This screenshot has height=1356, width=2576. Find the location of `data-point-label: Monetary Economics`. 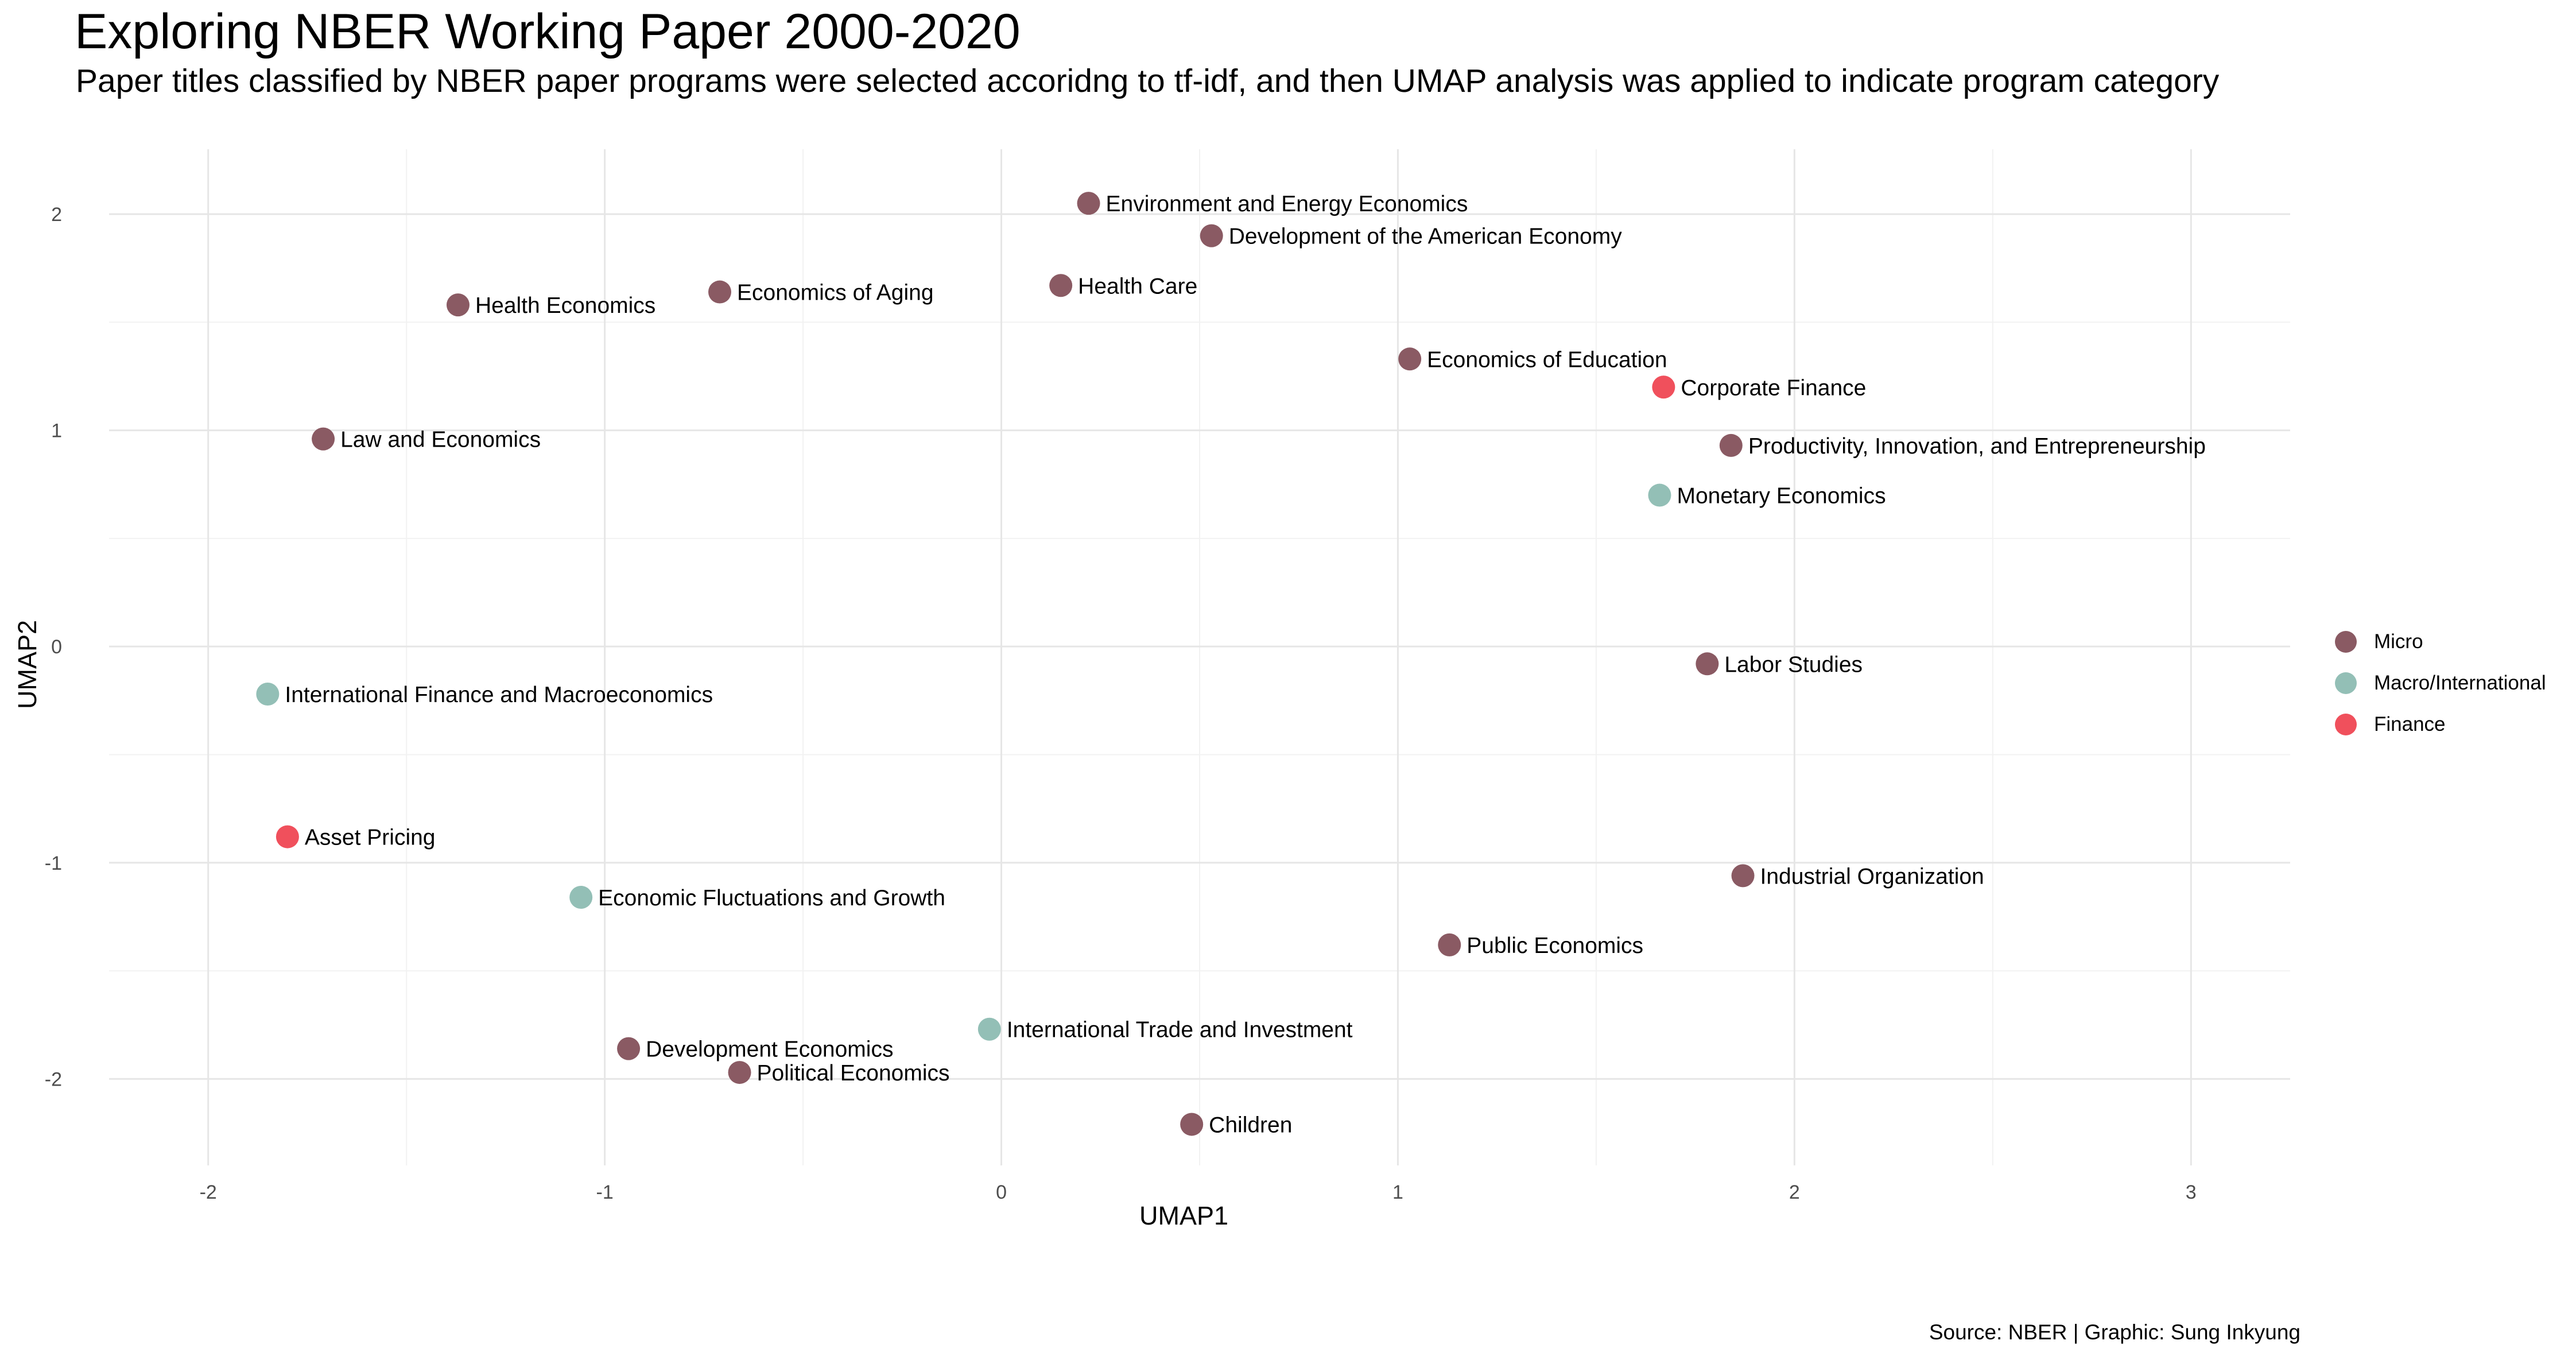

data-point-label: Monetary Economics is located at coordinates (1781, 496).